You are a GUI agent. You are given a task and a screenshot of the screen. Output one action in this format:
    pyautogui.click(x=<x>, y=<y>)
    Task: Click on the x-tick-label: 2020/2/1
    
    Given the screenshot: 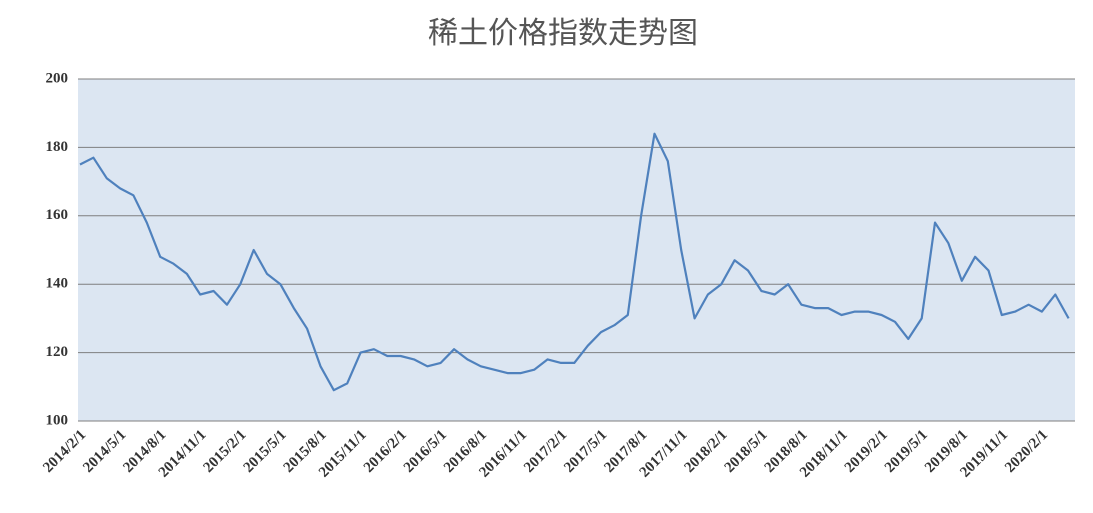 What is the action you would take?
    pyautogui.click(x=1026, y=451)
    